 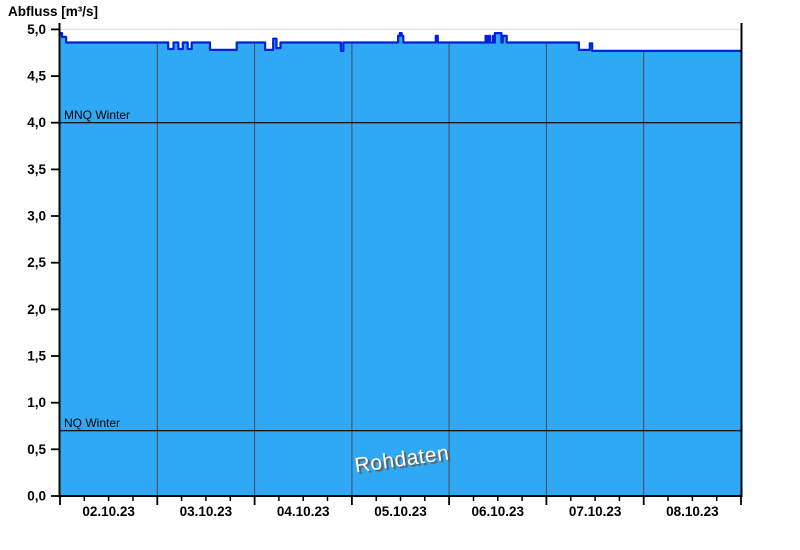 I want to click on x-day-label: 02.10.23, so click(x=108, y=511).